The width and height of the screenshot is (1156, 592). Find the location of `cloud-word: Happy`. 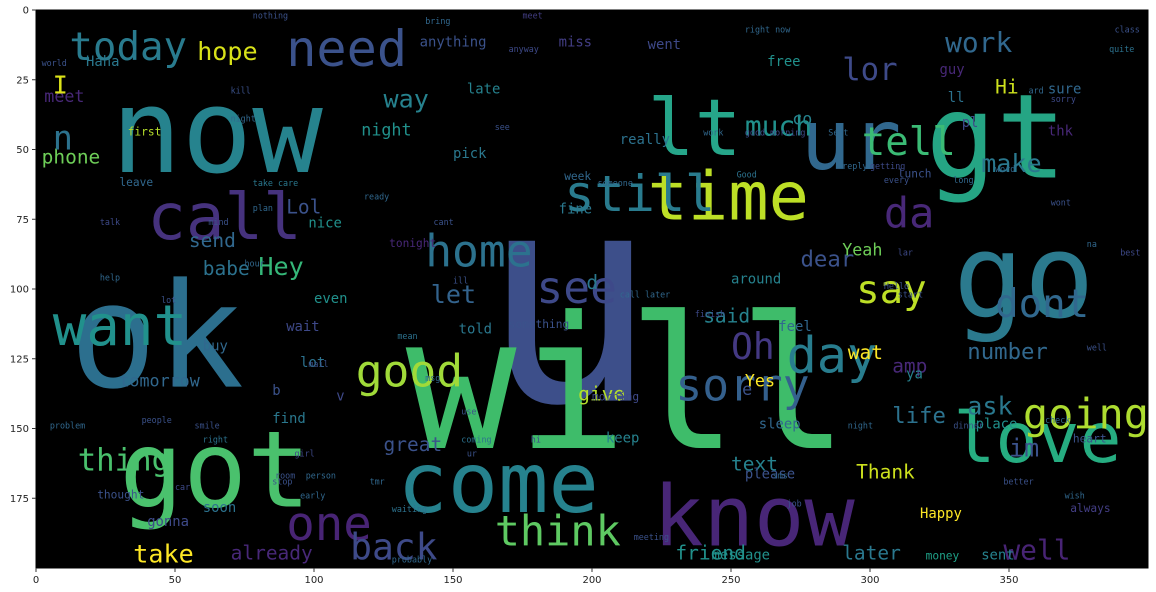

cloud-word: Happy is located at coordinates (941, 514).